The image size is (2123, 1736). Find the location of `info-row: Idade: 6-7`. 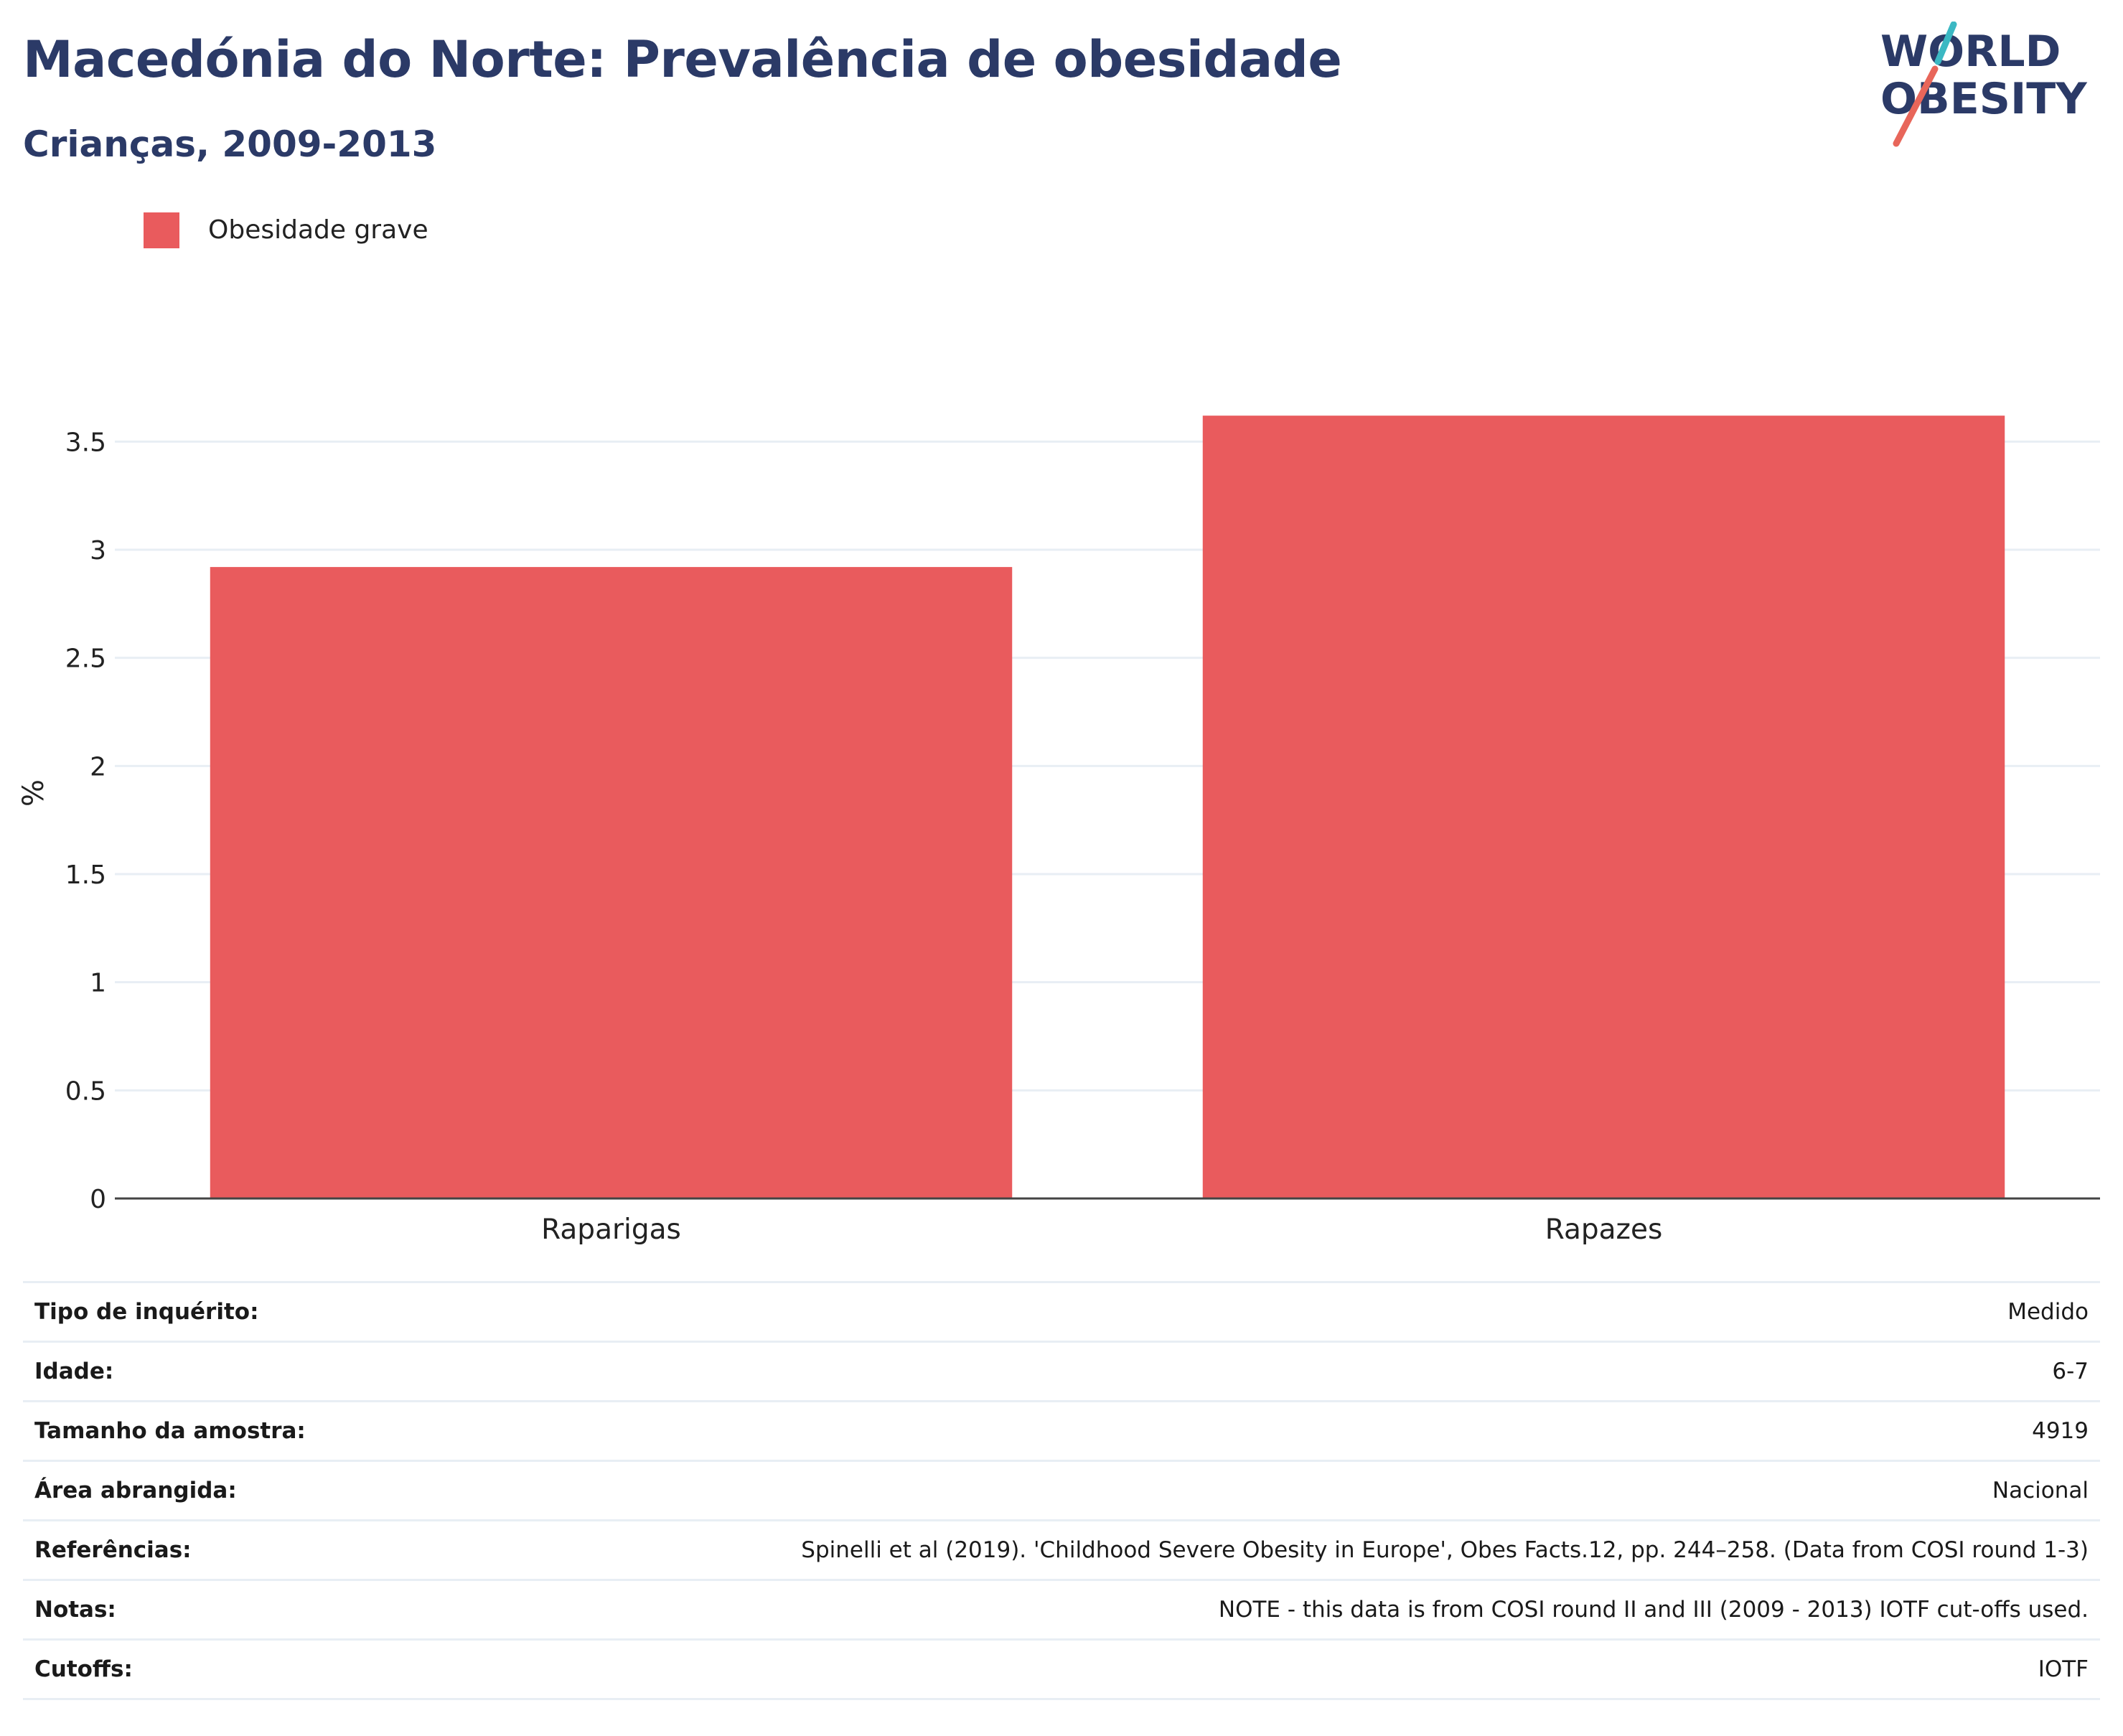

info-row: Idade: 6-7 is located at coordinates (1061, 1371).